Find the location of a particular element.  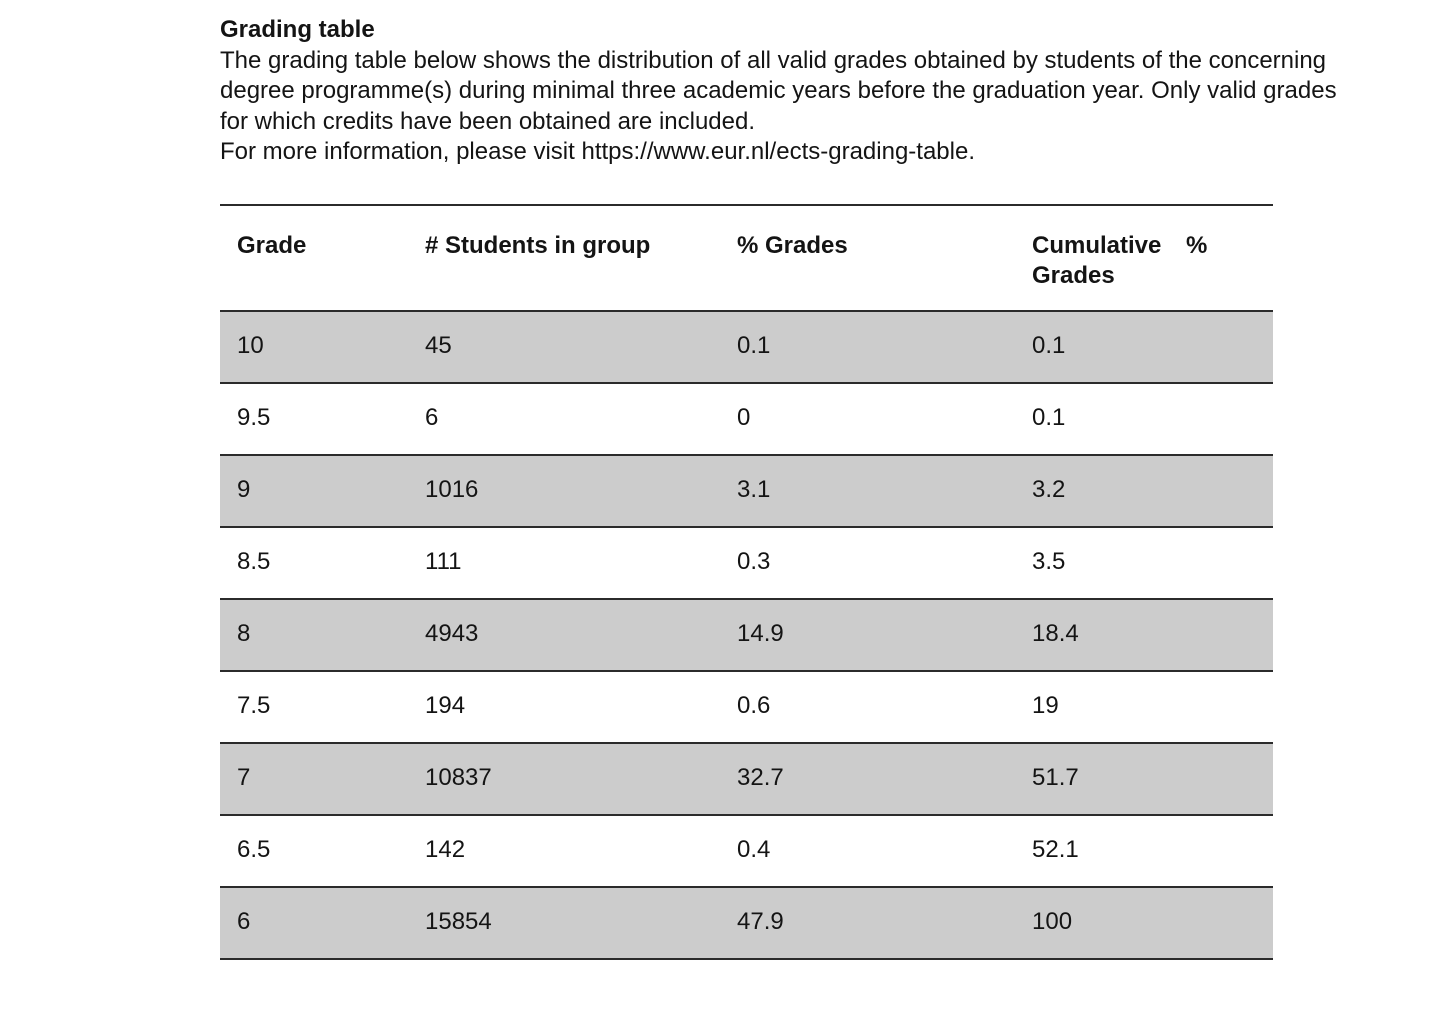

table-row: 9 1016 3.1 3.2 is located at coordinates (746, 490).